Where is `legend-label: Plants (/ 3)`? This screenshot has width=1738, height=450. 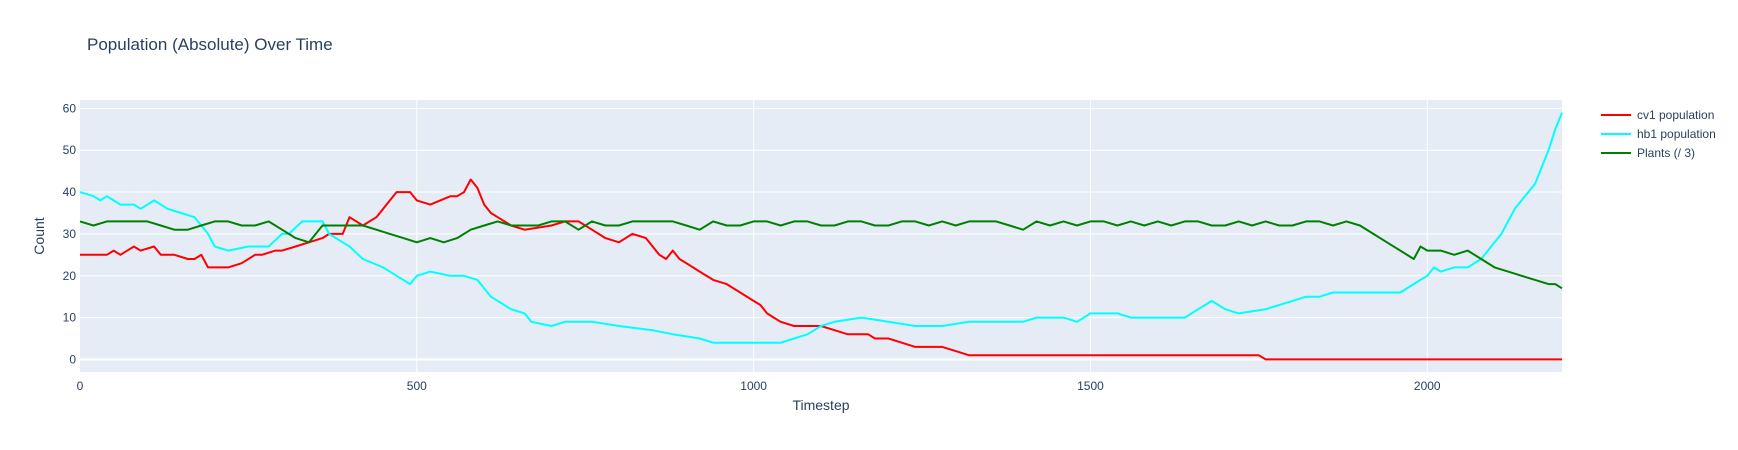 legend-label: Plants (/ 3) is located at coordinates (1666, 153).